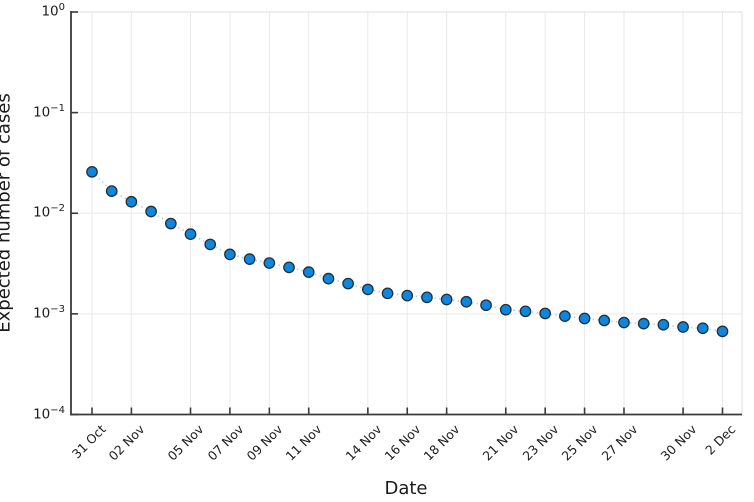 Image resolution: width=754 pixels, height=502 pixels. What do you see at coordinates (49, 312) in the screenshot?
I see `y-axis-tick-label: 10⁻³` at bounding box center [49, 312].